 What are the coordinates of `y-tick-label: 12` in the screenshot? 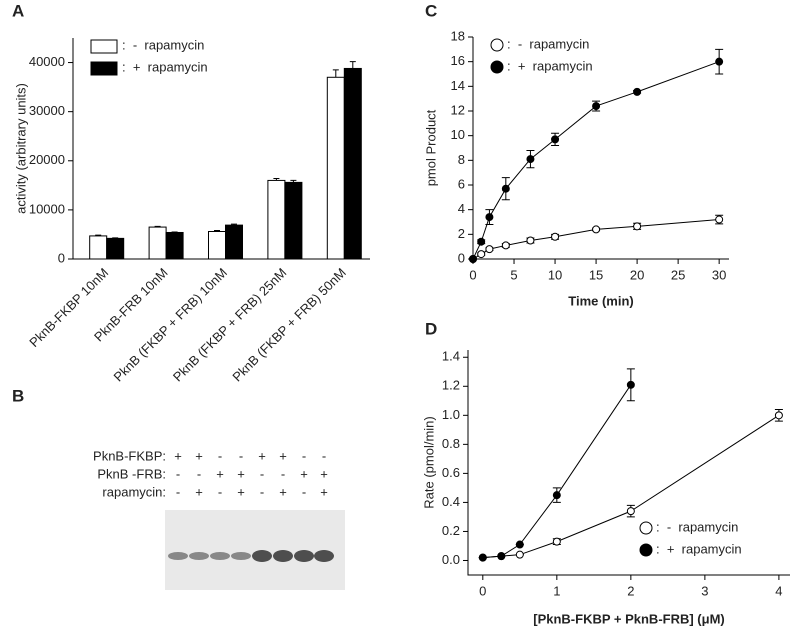 It's located at (458, 109).